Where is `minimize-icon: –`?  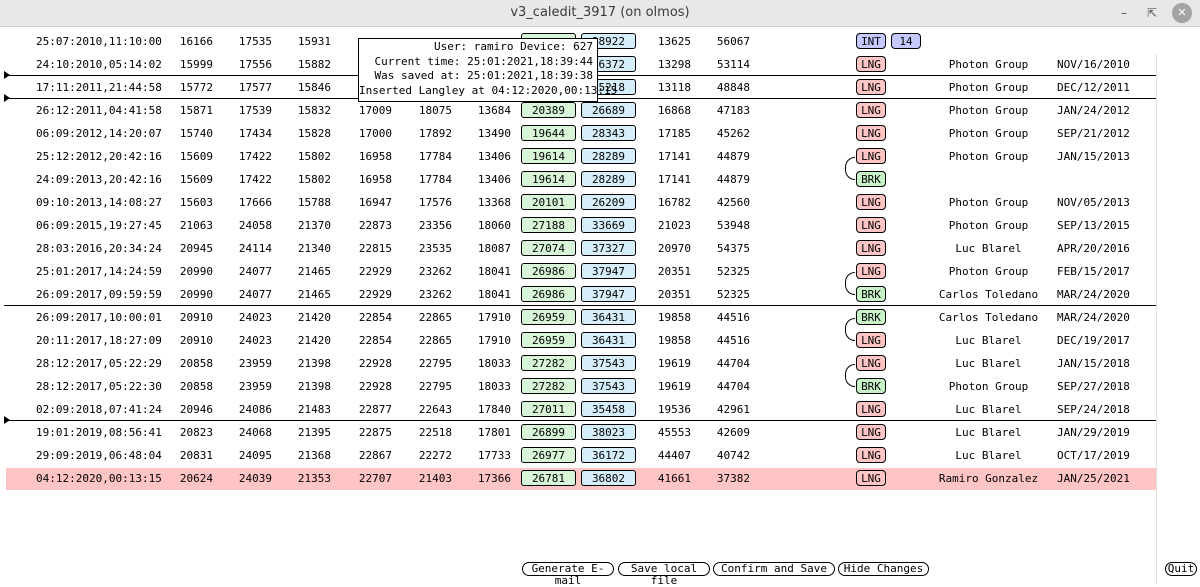
minimize-icon: – is located at coordinates (1124, 13).